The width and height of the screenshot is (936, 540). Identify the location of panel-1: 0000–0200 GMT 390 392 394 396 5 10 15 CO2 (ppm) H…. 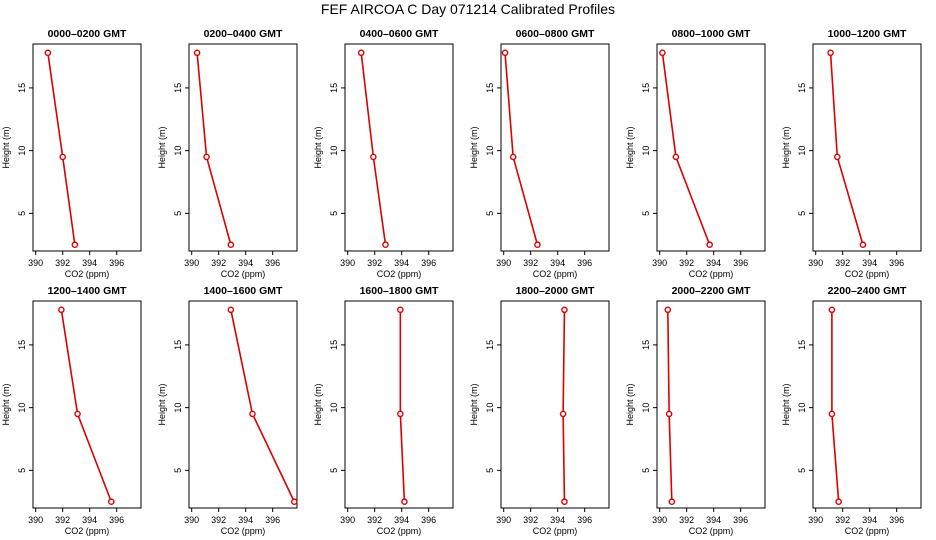
(71, 153).